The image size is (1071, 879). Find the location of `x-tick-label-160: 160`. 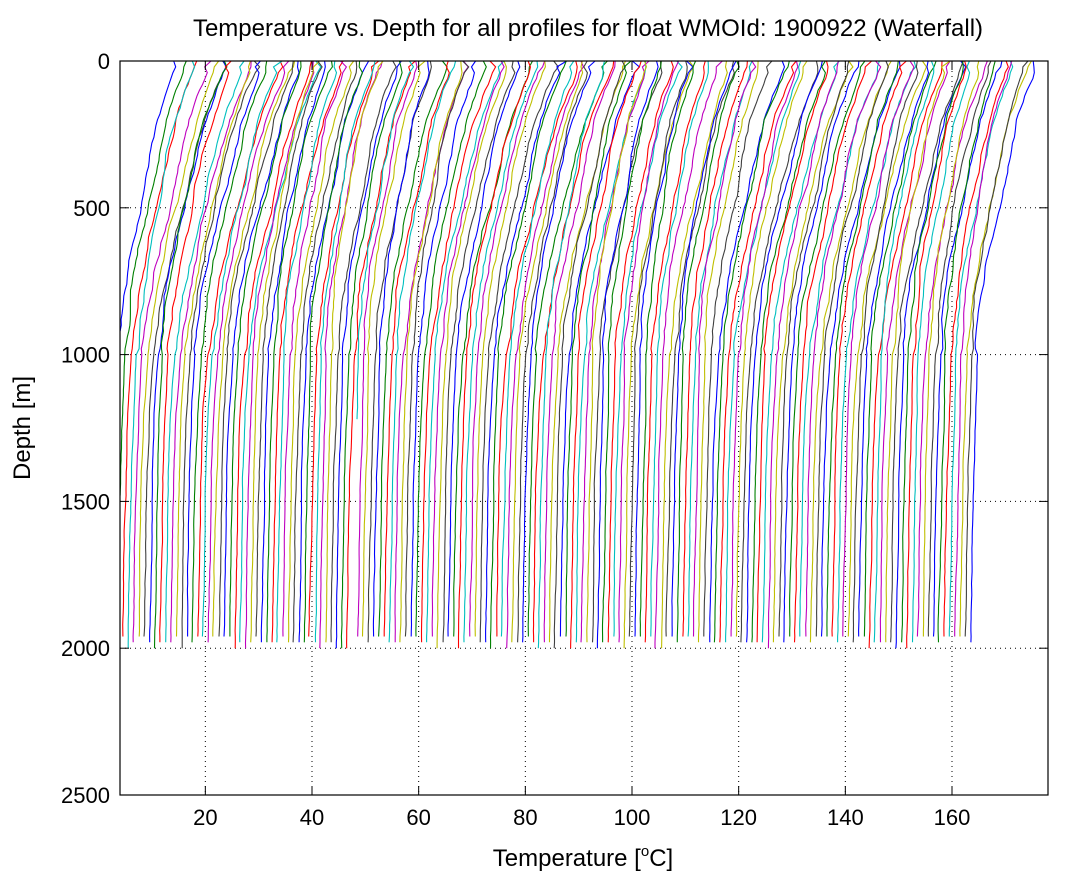

x-tick-label-160: 160 is located at coordinates (952, 817).